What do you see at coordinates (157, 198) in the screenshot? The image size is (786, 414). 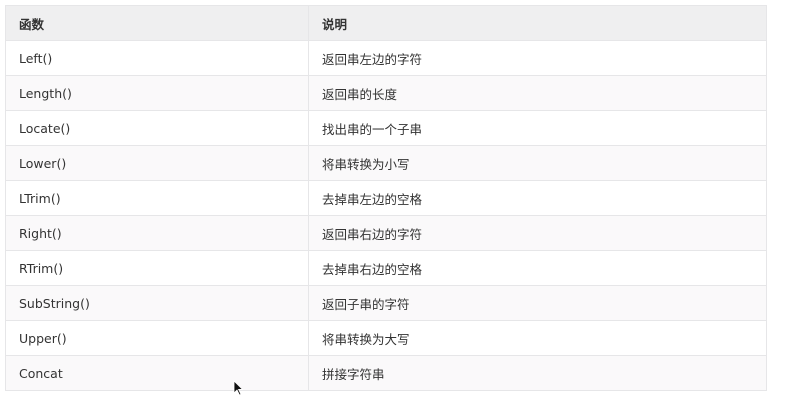 I see `function-name-cell: LTrim()` at bounding box center [157, 198].